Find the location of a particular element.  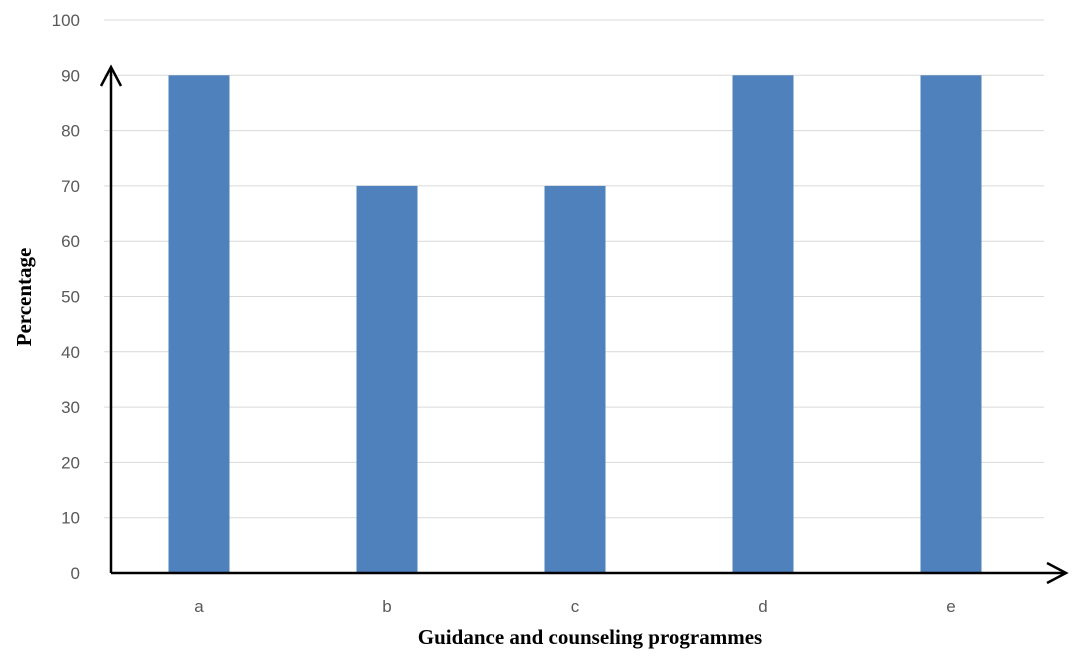

bar-b is located at coordinates (387, 379).